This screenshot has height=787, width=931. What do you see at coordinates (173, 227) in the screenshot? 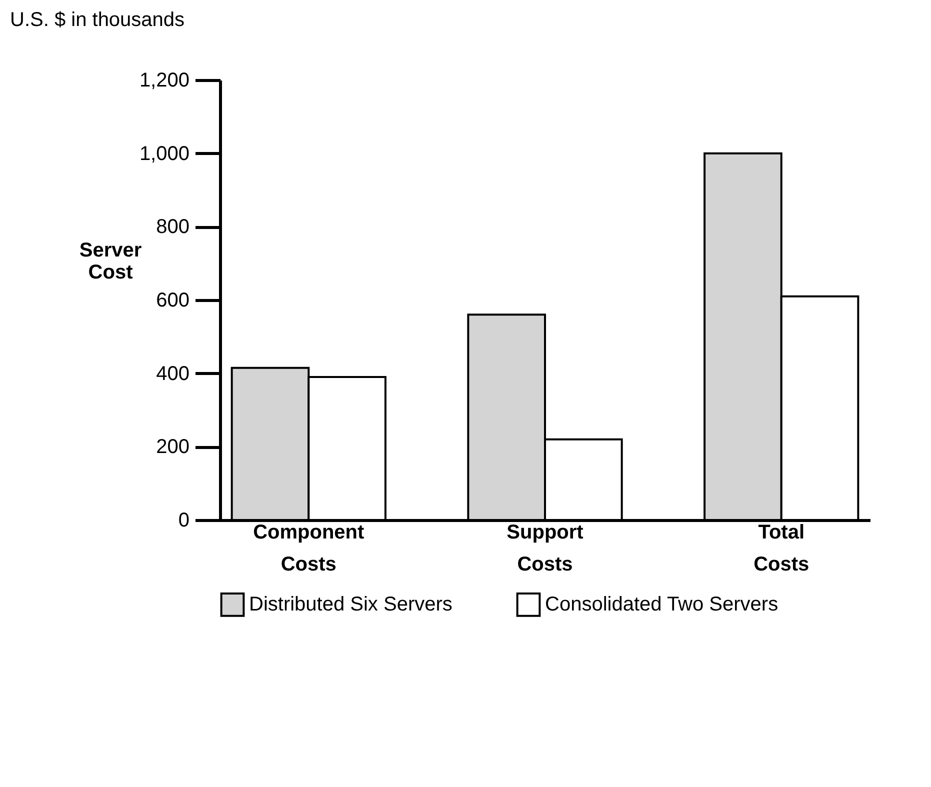
I see `y-tick-label: 800` at bounding box center [173, 227].